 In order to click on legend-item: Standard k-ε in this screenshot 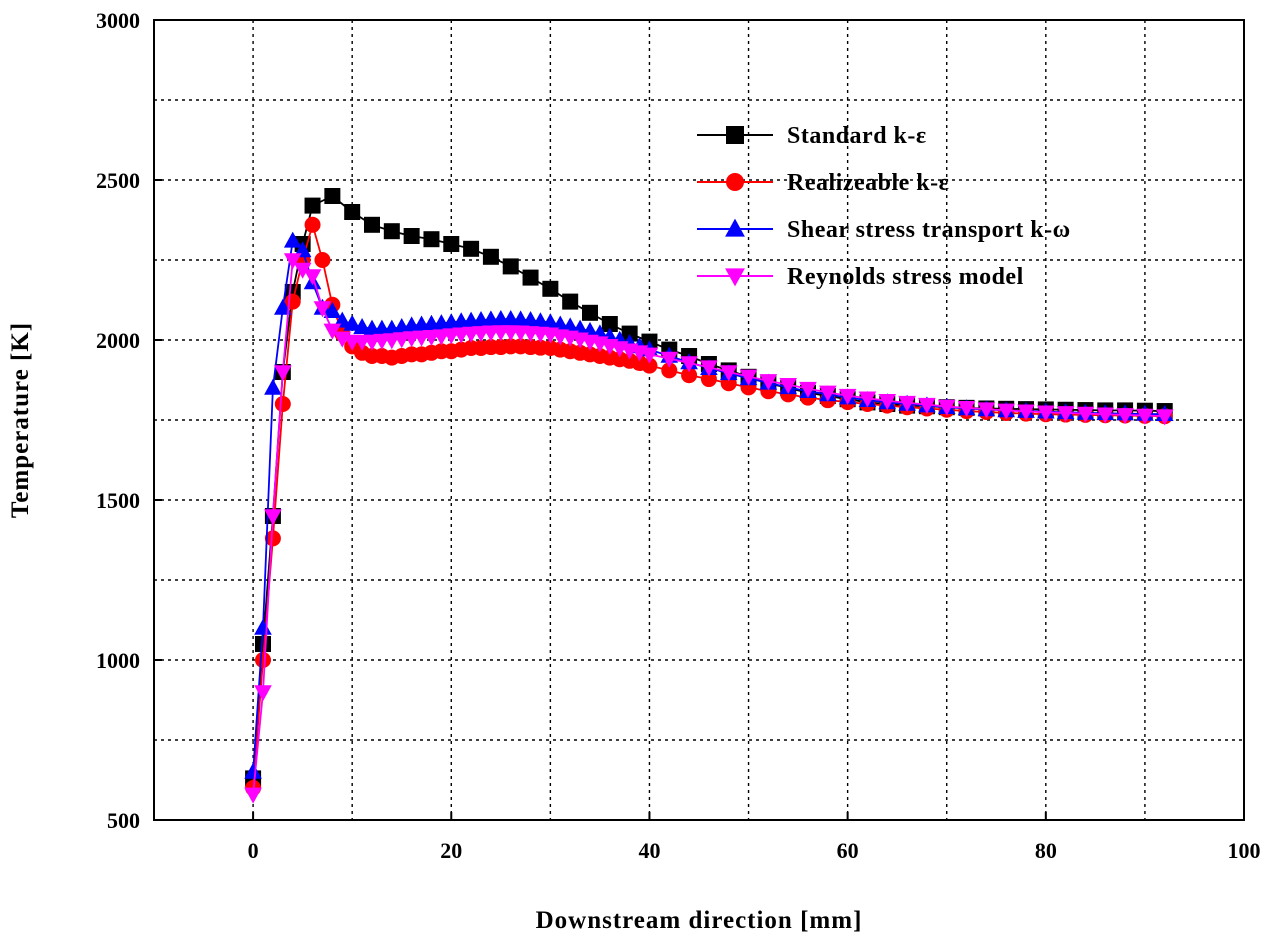, I will do `click(812, 136)`.